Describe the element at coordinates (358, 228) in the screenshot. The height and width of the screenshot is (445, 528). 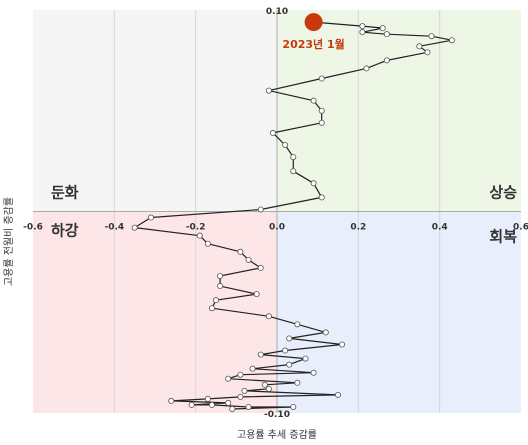
I see `x-tick-label-4: 0.2` at that location.